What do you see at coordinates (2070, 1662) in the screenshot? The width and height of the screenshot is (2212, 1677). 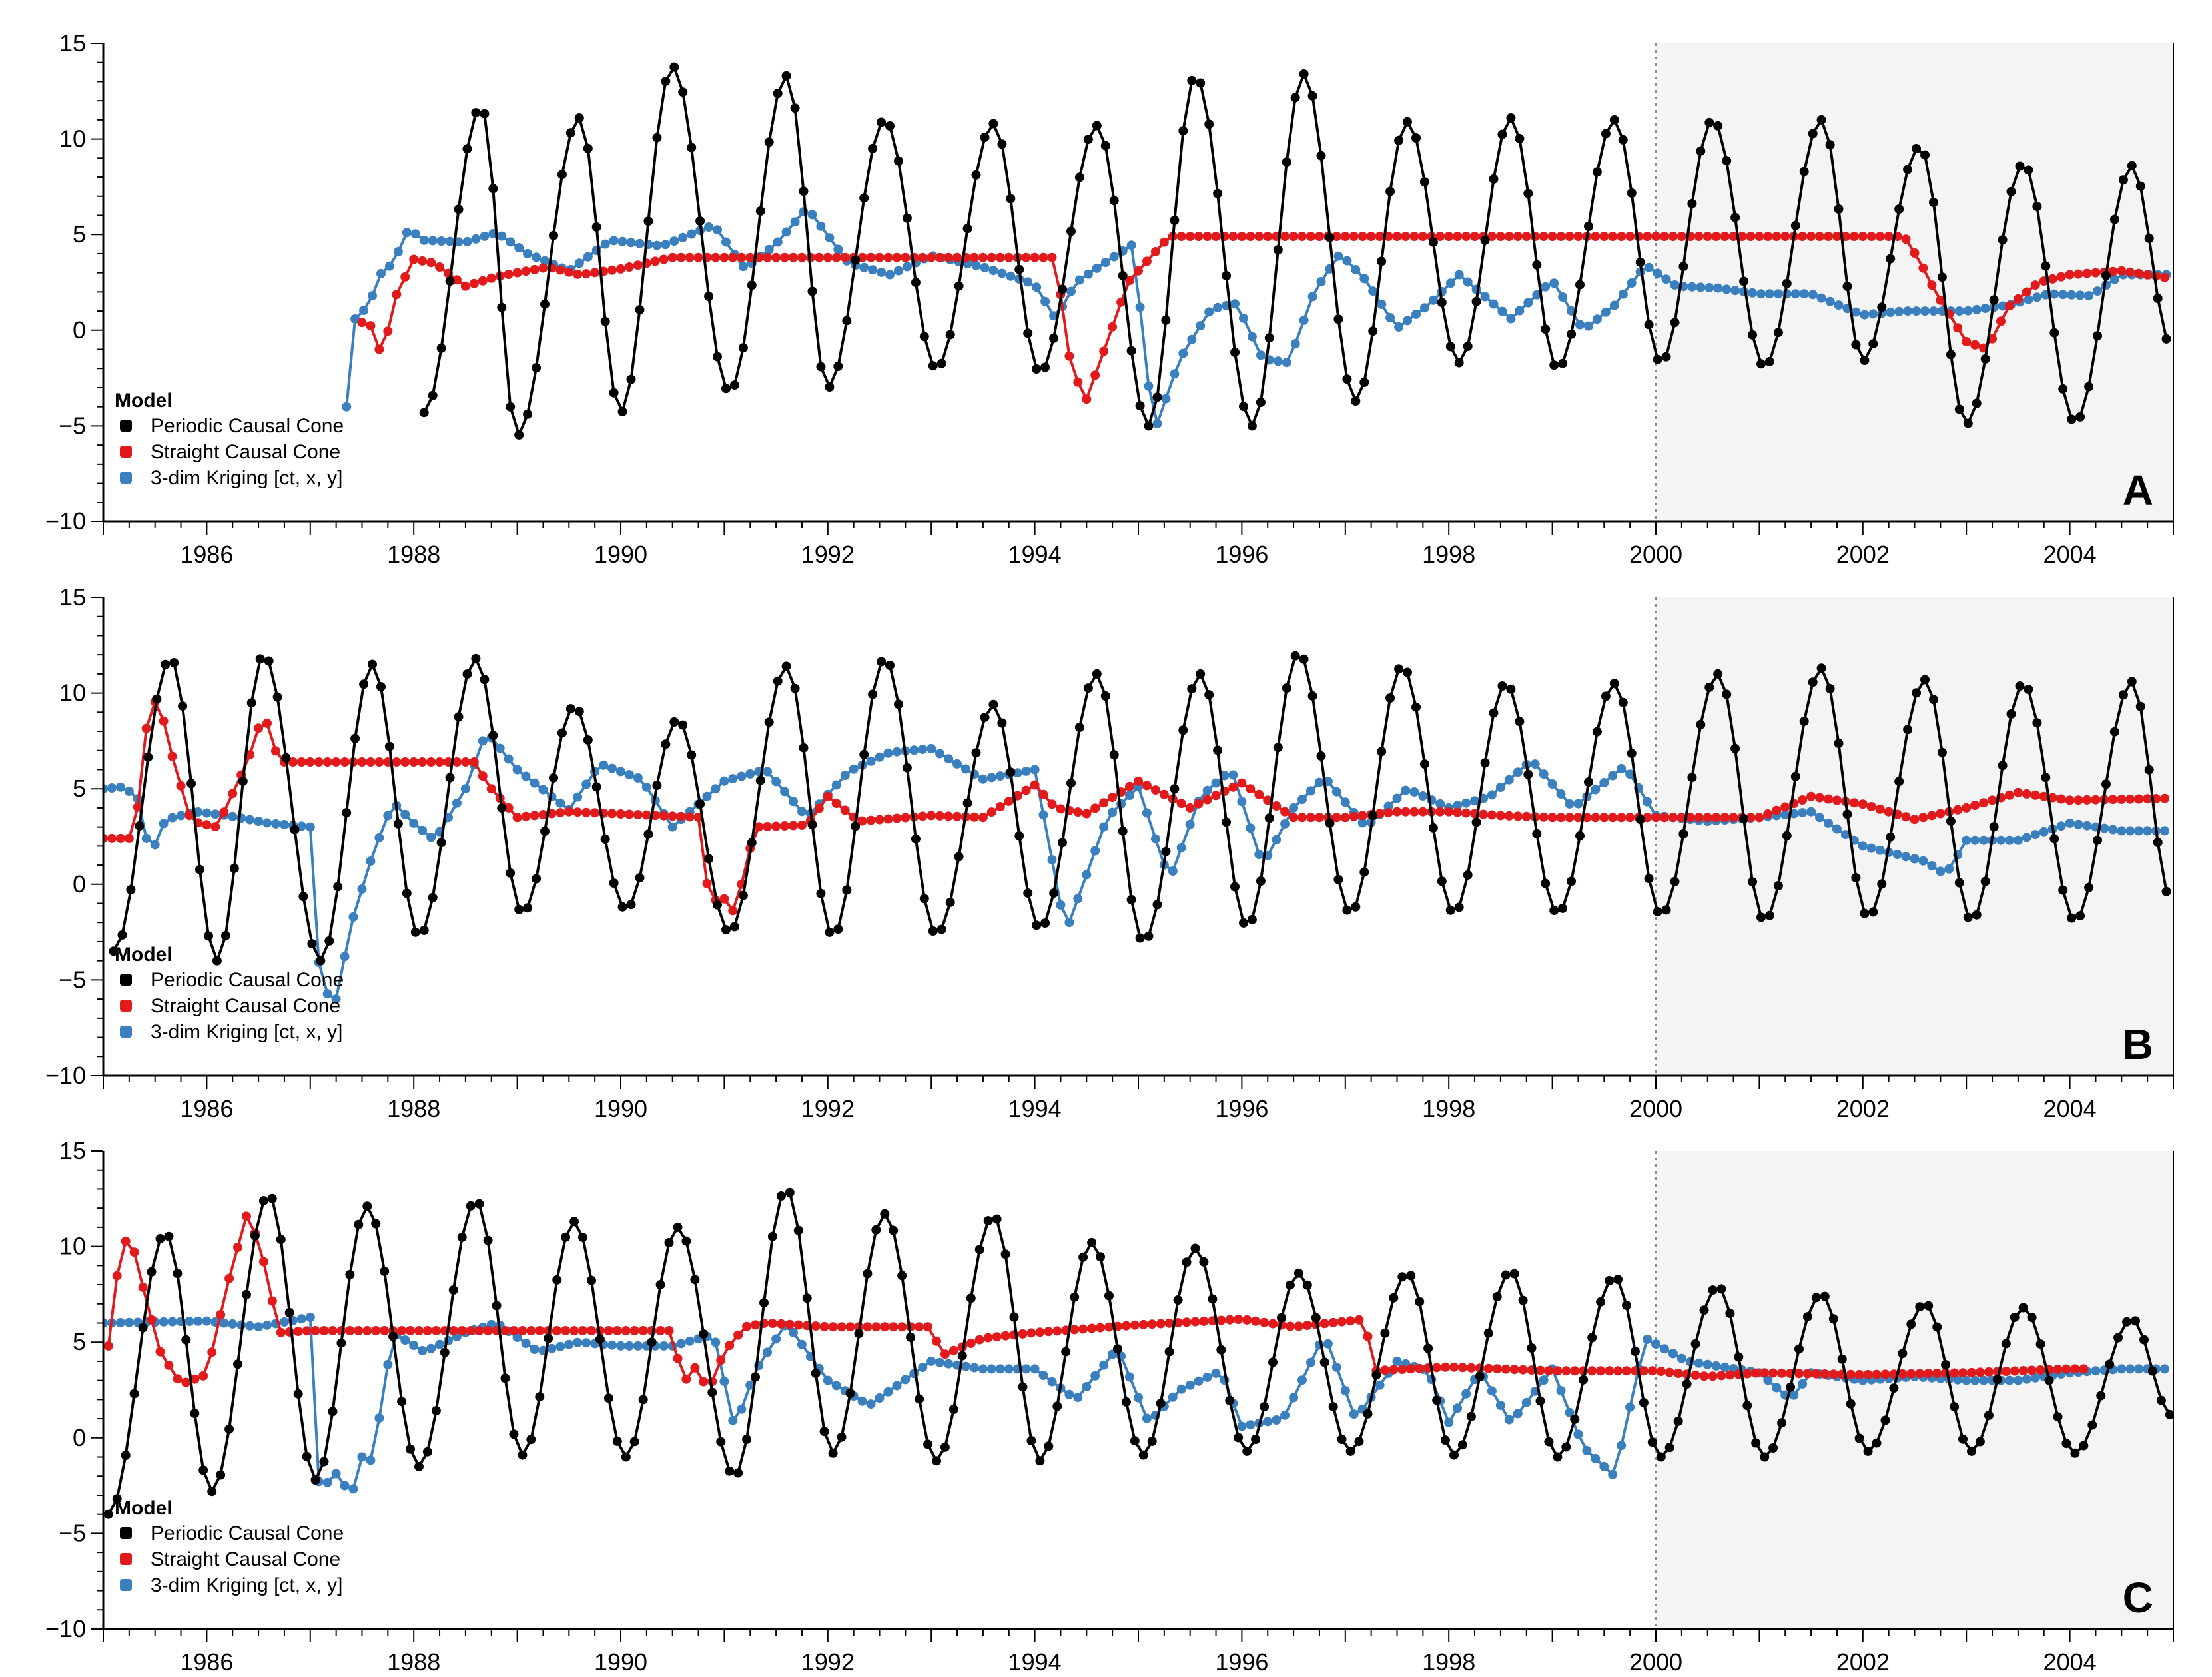 I see `x-tick-label: 2004` at bounding box center [2070, 1662].